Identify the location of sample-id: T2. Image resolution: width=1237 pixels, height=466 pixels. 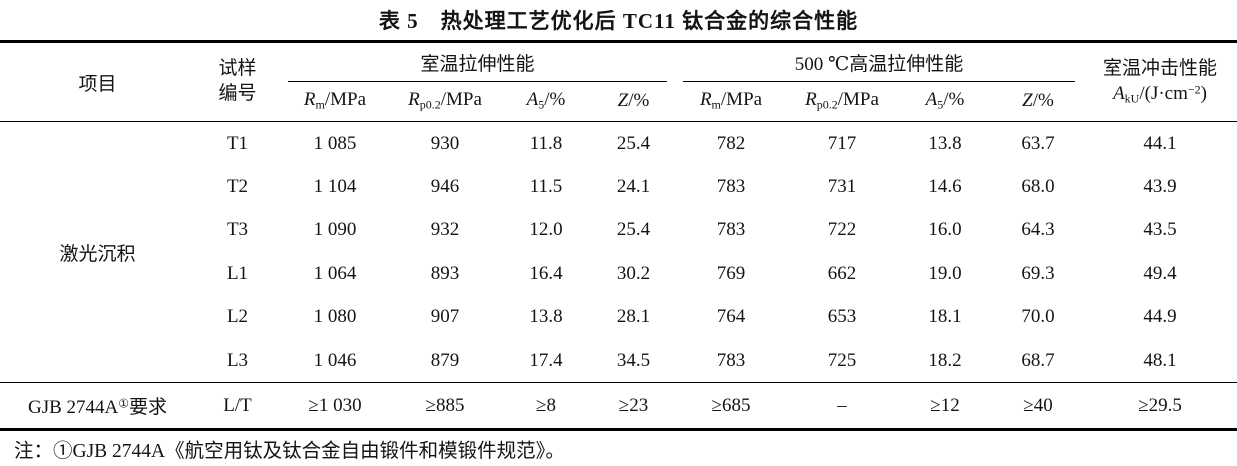
(237, 186).